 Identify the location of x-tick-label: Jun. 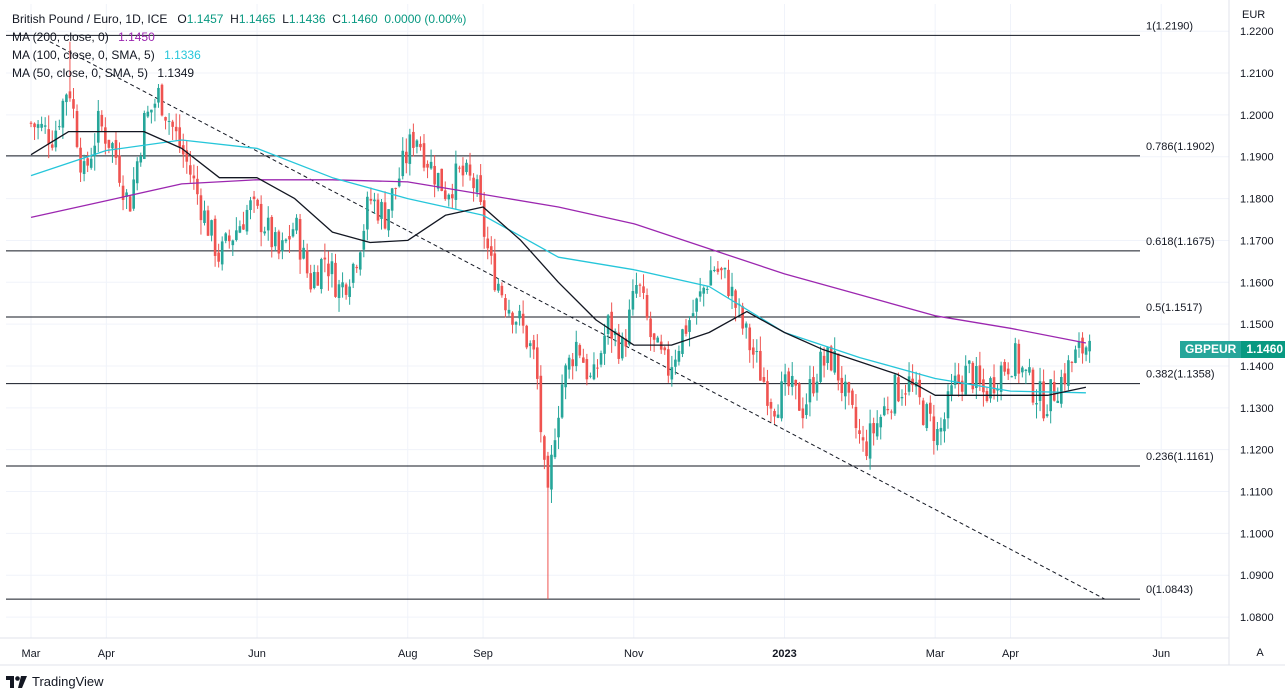
(257, 654).